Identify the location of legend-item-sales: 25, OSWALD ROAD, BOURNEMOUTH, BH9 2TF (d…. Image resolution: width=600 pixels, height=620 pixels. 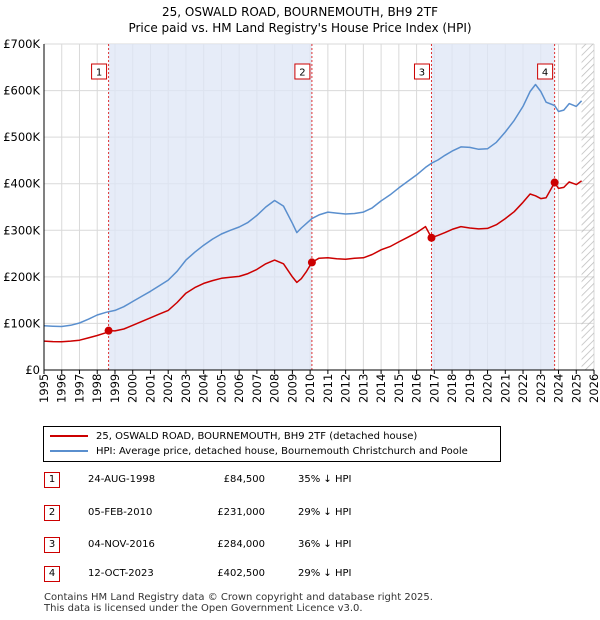
(233, 437).